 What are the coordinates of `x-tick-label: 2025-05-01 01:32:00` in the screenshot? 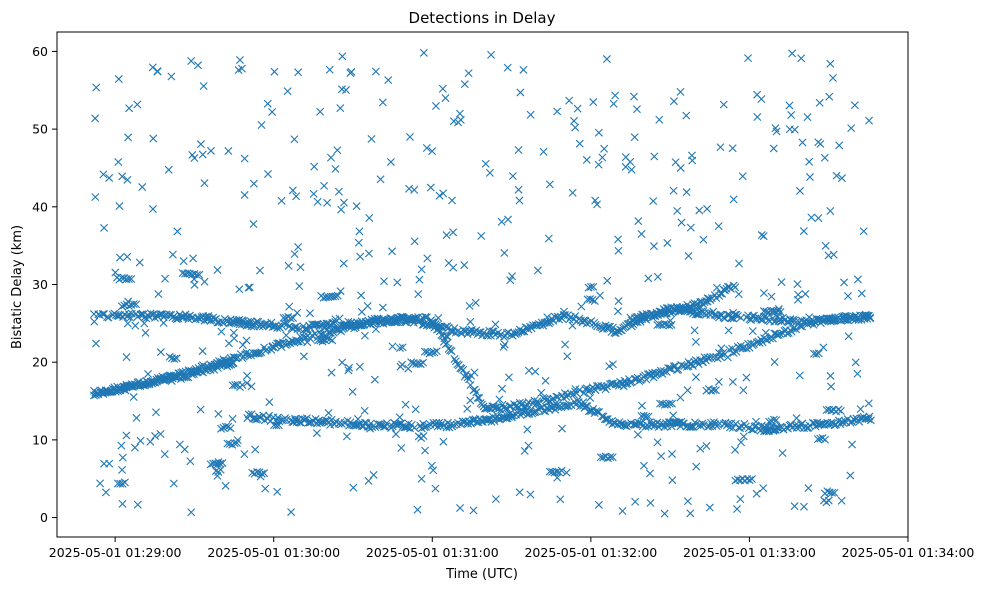 It's located at (590, 552).